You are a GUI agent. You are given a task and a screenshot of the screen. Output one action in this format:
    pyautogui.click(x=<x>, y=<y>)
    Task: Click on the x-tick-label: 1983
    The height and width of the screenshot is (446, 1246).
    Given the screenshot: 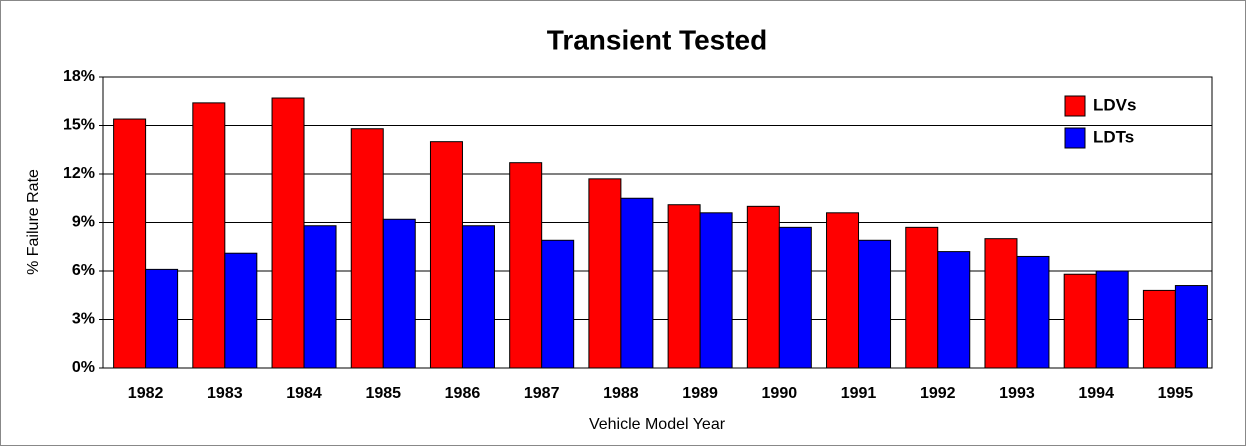 What is the action you would take?
    pyautogui.click(x=225, y=393)
    